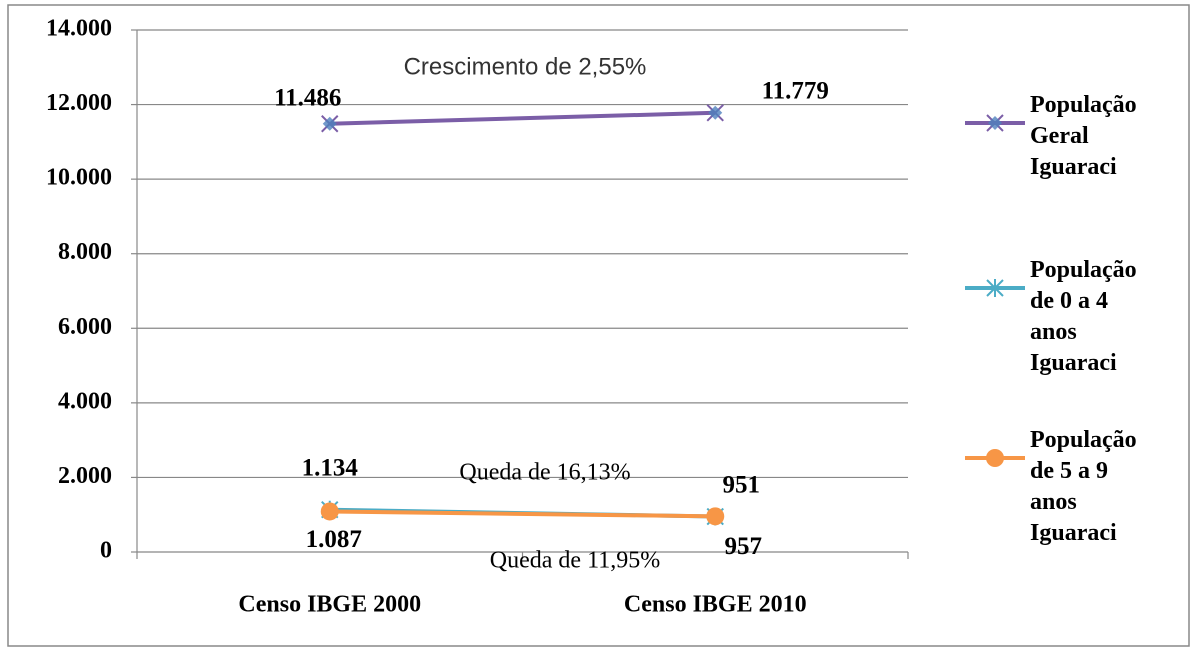 The image size is (1195, 652). I want to click on y-tick-label: 4.000, so click(85, 401).